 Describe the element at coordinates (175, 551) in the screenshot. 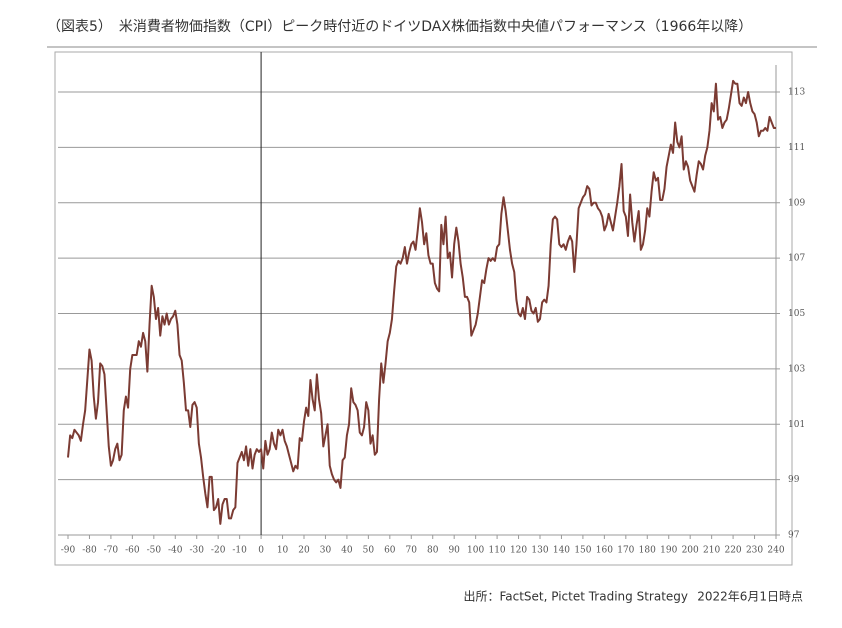

I see `x-tick-label: -40` at that location.